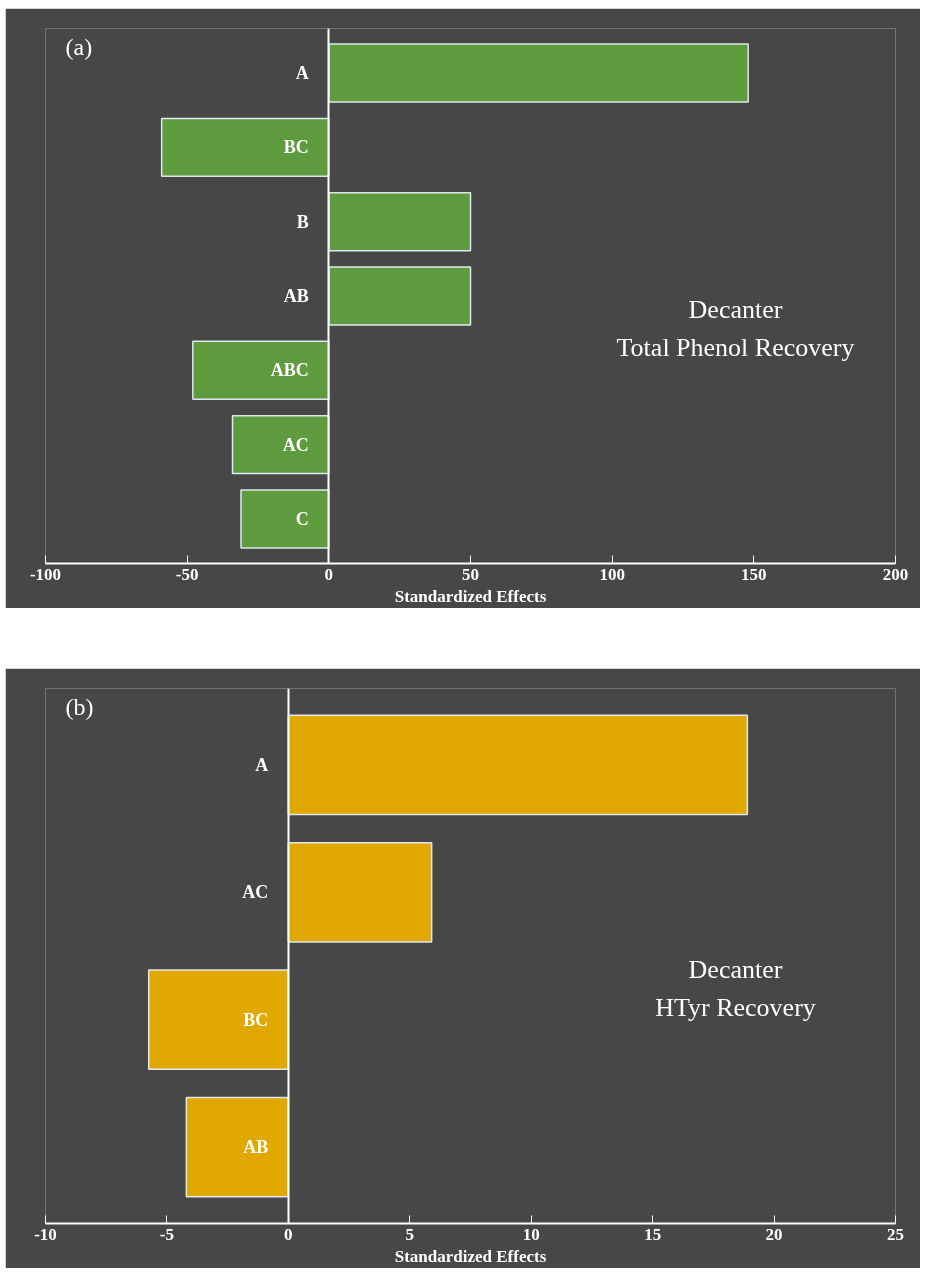 The width and height of the screenshot is (925, 1272). What do you see at coordinates (735, 1007) in the screenshot?
I see `annotation: HTyr Recovery` at bounding box center [735, 1007].